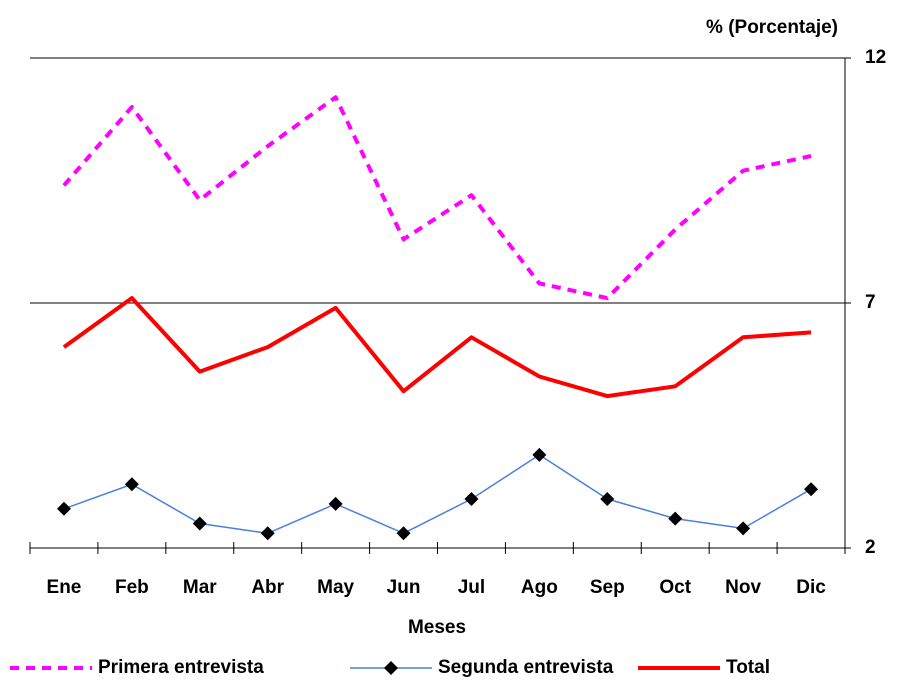 The image size is (898, 694). Describe the element at coordinates (335, 587) in the screenshot. I see `x-tick-label: May` at that location.